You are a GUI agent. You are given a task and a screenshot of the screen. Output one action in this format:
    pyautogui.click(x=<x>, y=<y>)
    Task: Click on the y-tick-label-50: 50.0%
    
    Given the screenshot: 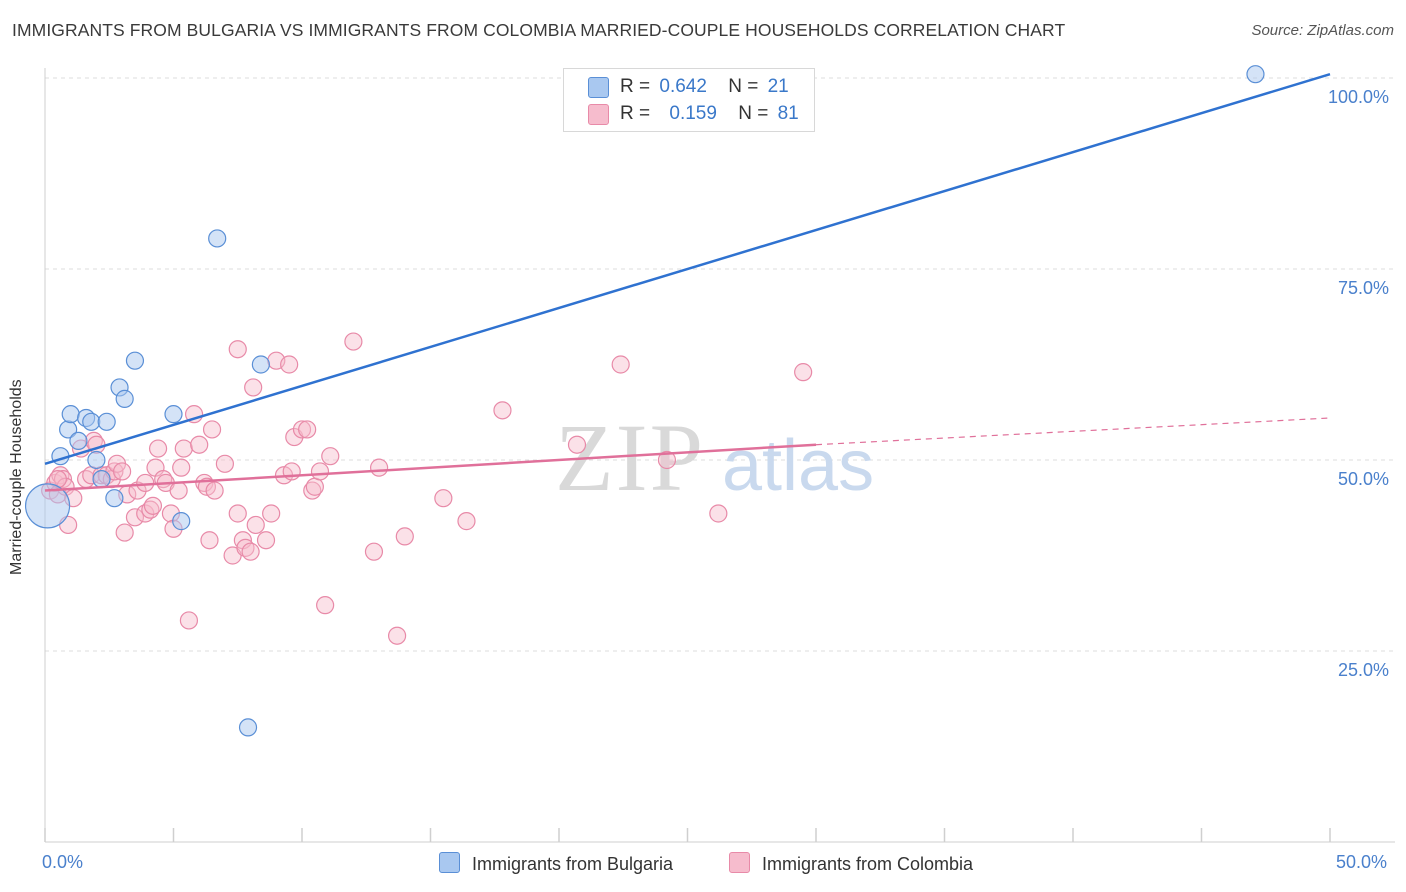 What is the action you would take?
    pyautogui.click(x=1364, y=479)
    